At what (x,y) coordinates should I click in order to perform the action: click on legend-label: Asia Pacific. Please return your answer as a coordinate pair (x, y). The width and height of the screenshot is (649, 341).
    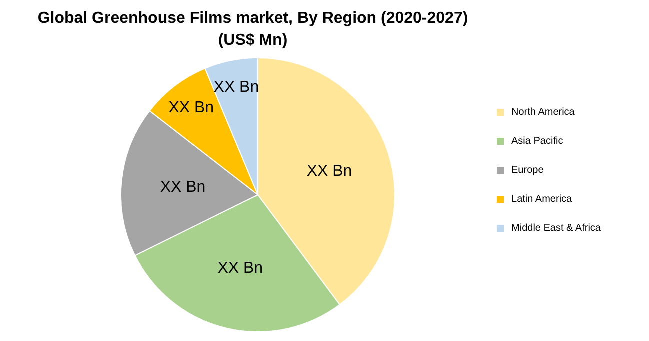
    Looking at the image, I should click on (538, 141).